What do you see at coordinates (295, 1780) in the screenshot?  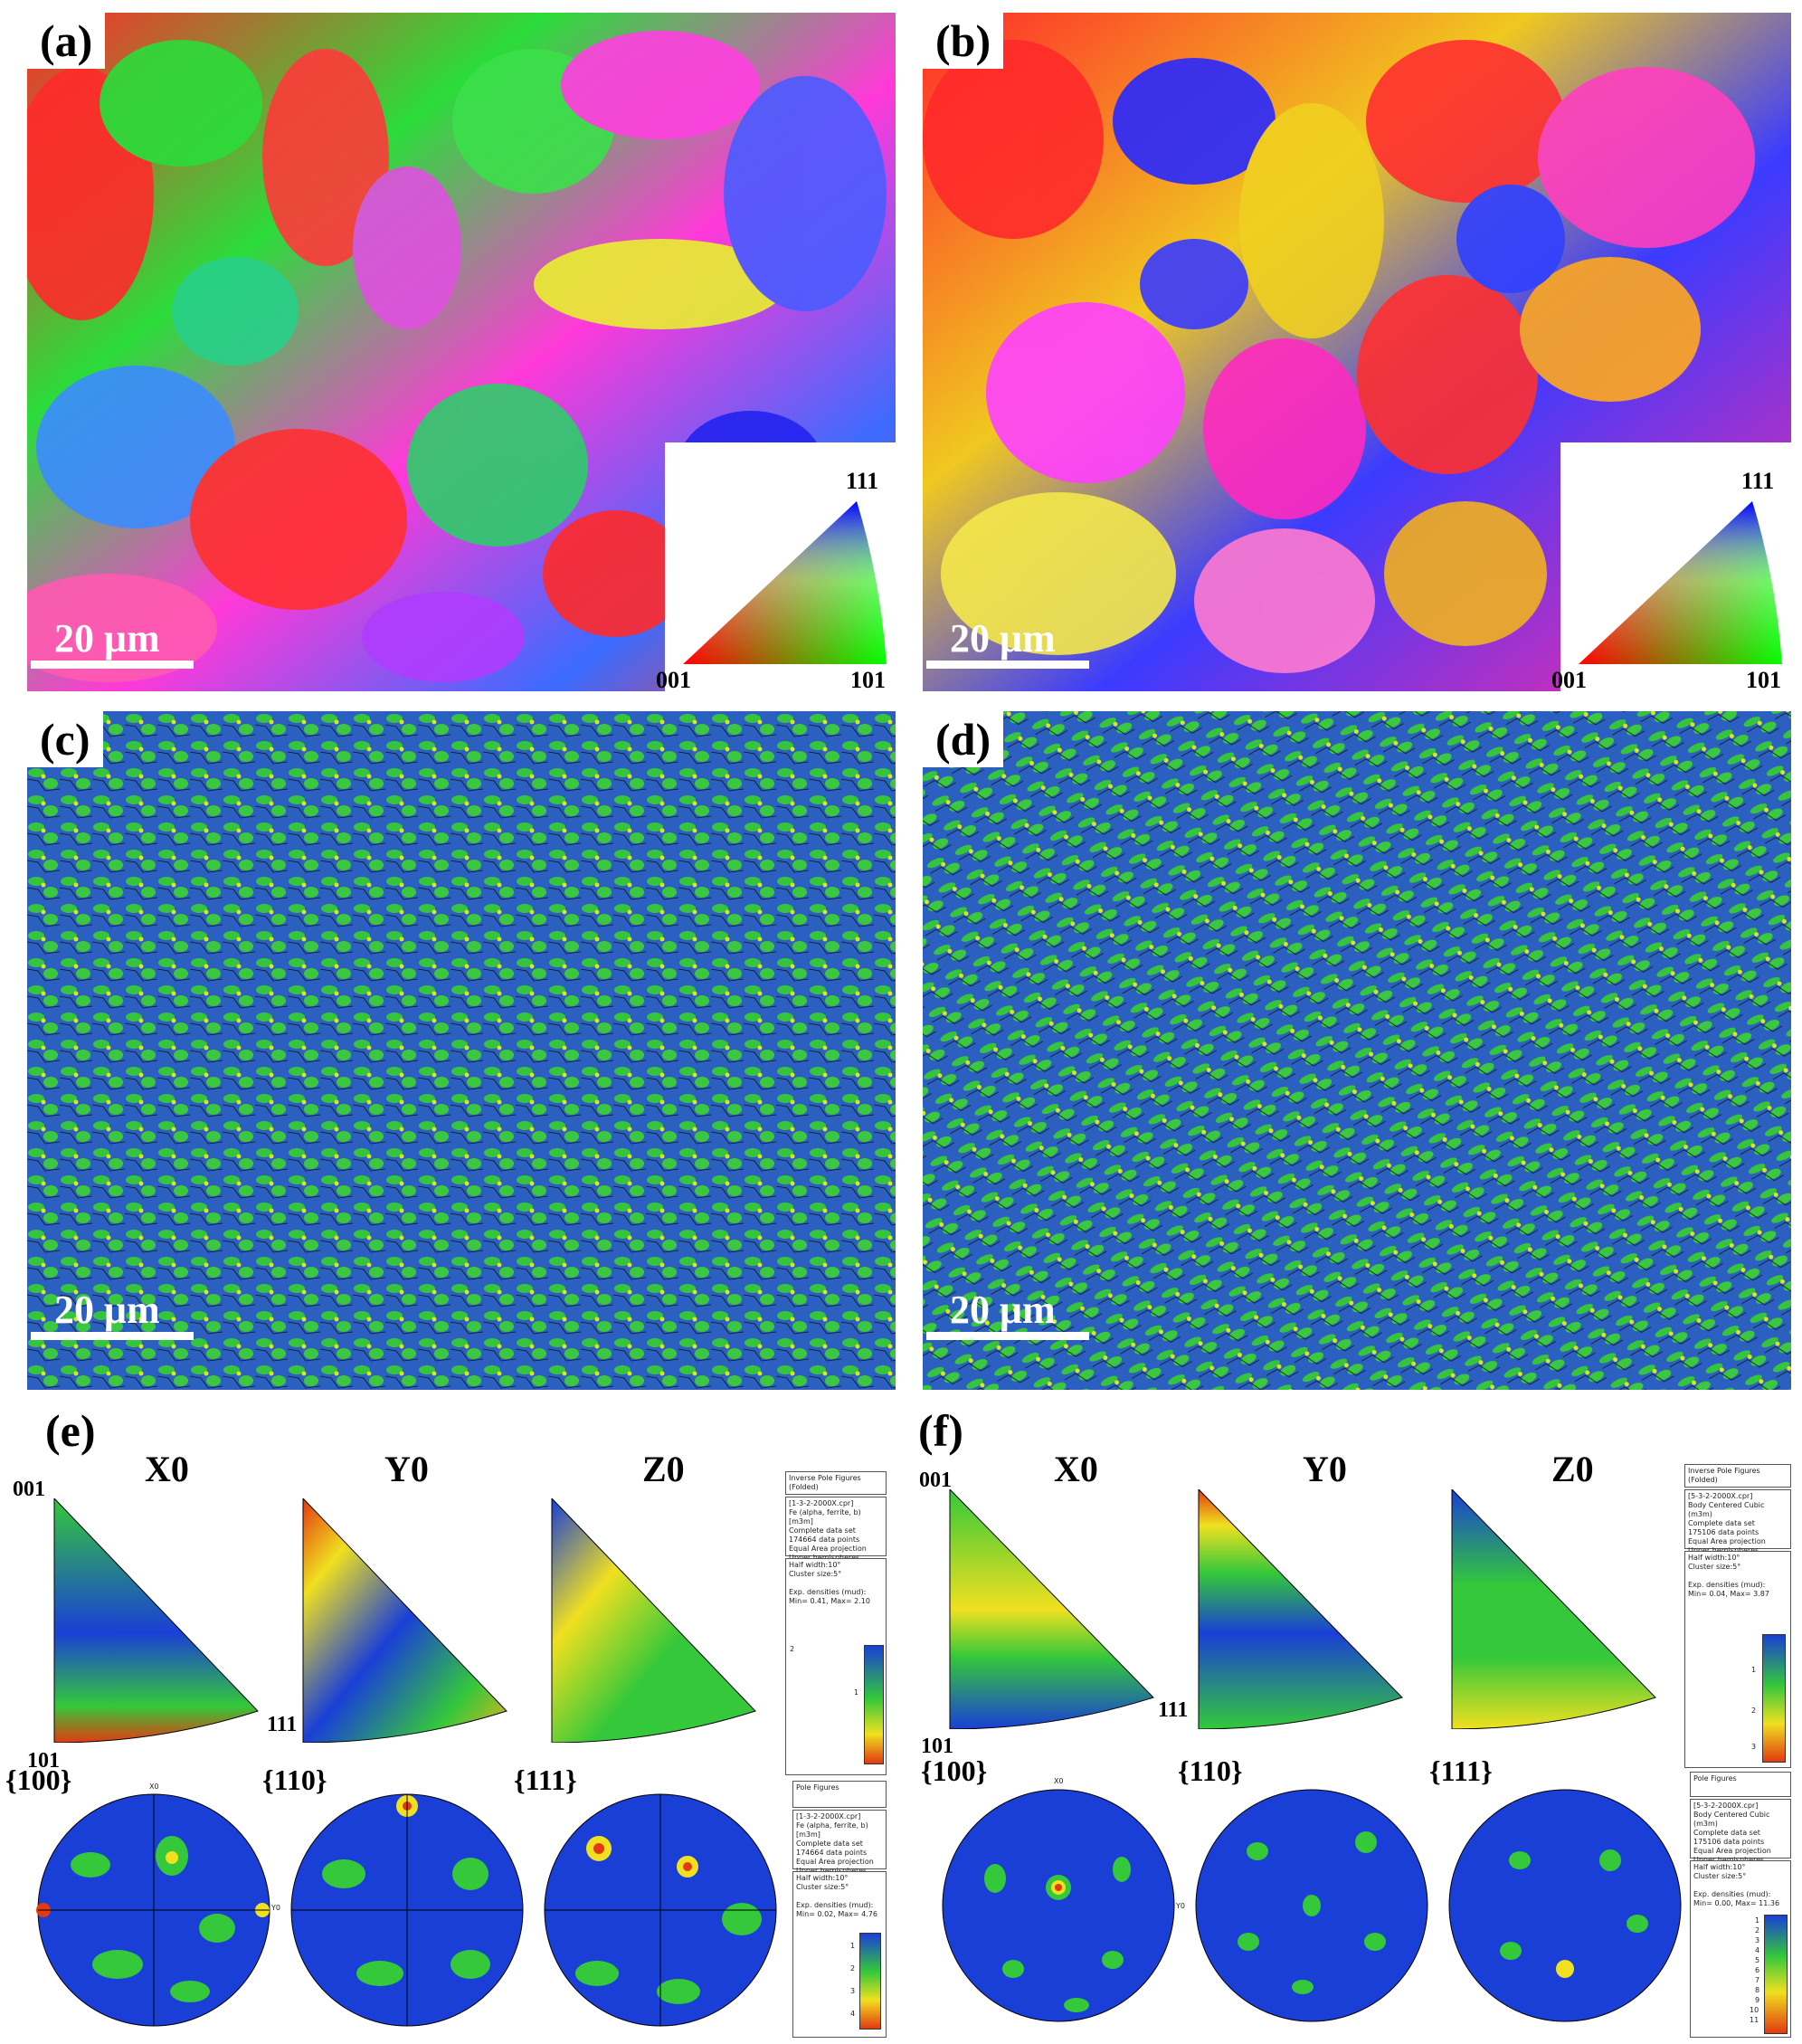 I see `pf-family-110-e: {110}` at bounding box center [295, 1780].